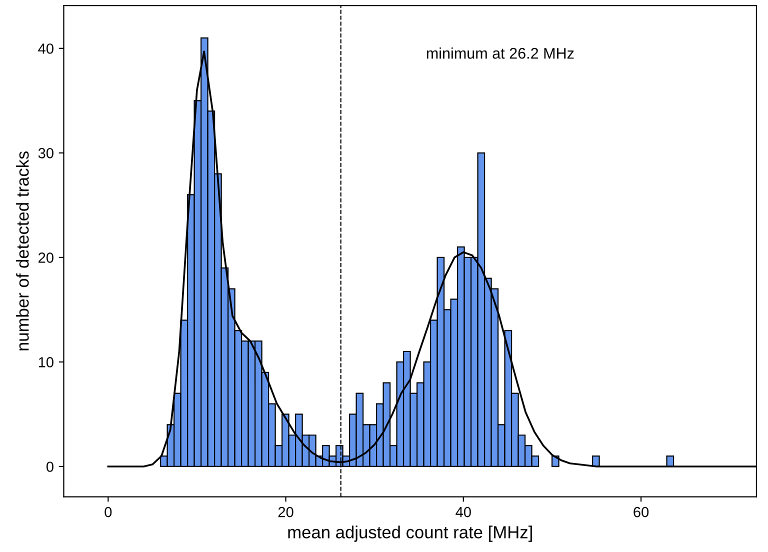 This screenshot has height=552, width=768. Describe the element at coordinates (500, 53) in the screenshot. I see `annotation: minimum at 26.2 MHz` at that location.